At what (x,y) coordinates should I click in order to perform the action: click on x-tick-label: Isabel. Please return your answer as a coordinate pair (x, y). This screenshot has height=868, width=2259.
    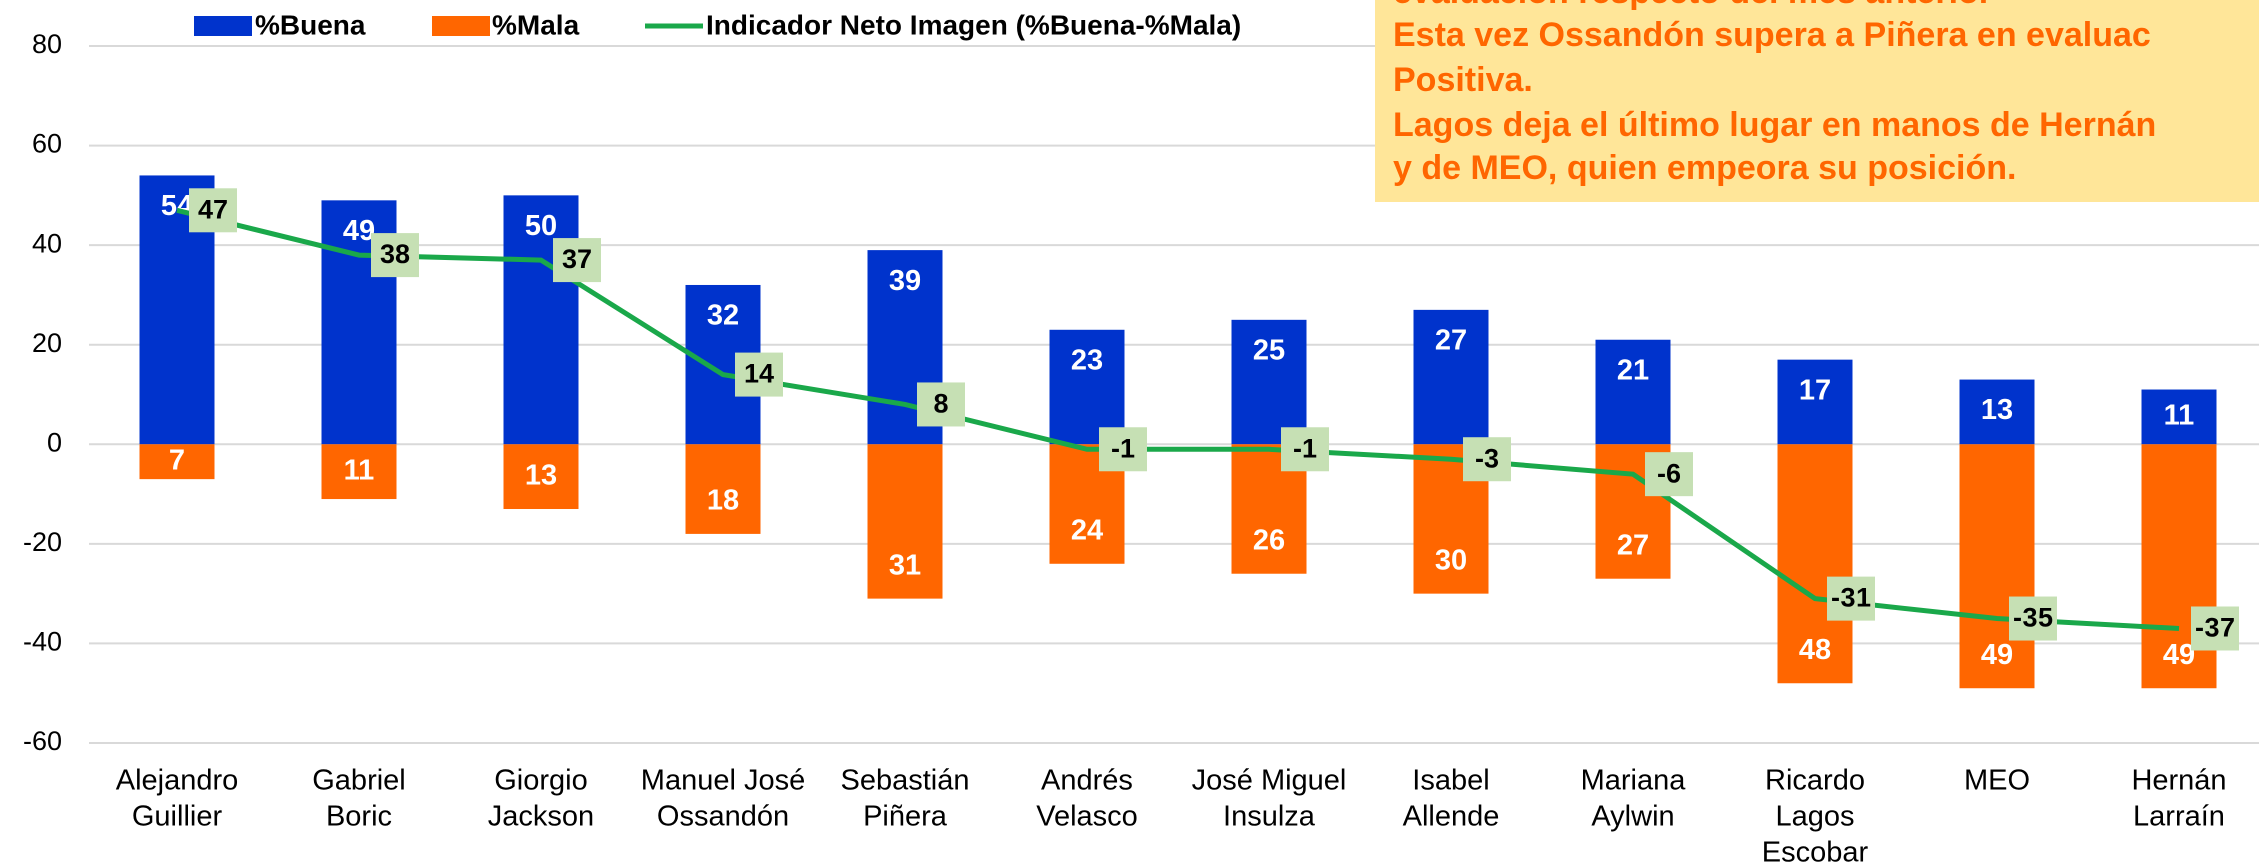
    Looking at the image, I should click on (1450, 781).